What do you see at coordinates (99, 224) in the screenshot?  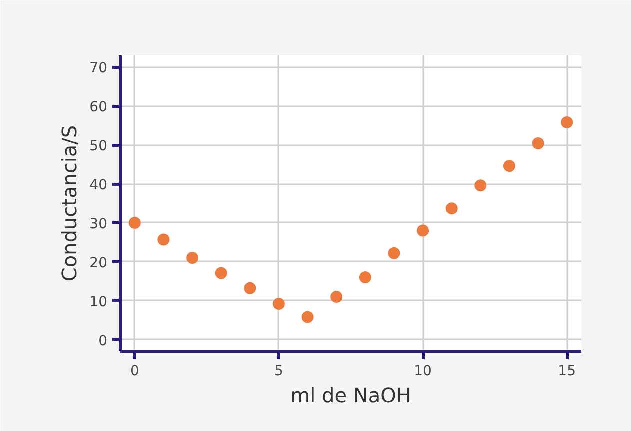 I see `y-tick-label: 30` at bounding box center [99, 224].